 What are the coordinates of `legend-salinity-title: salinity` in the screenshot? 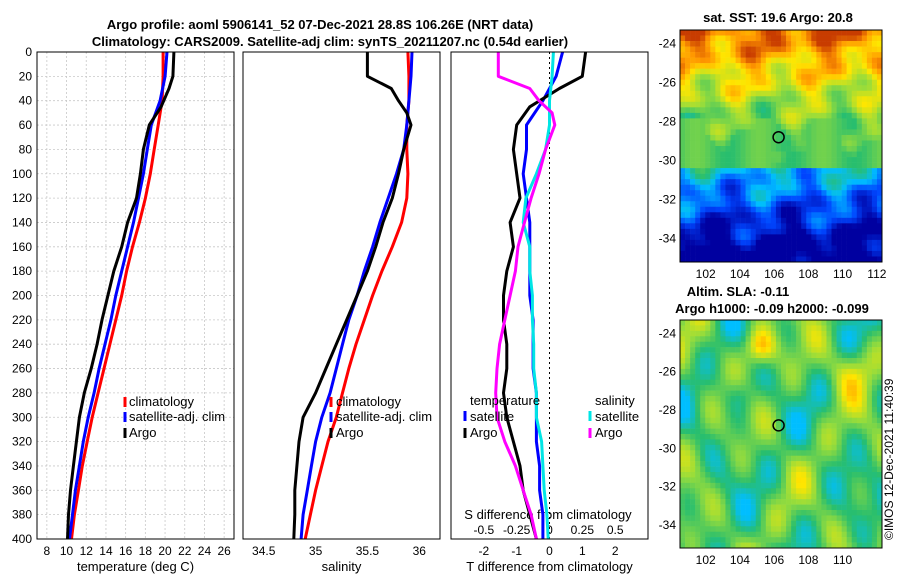 It's located at (615, 400).